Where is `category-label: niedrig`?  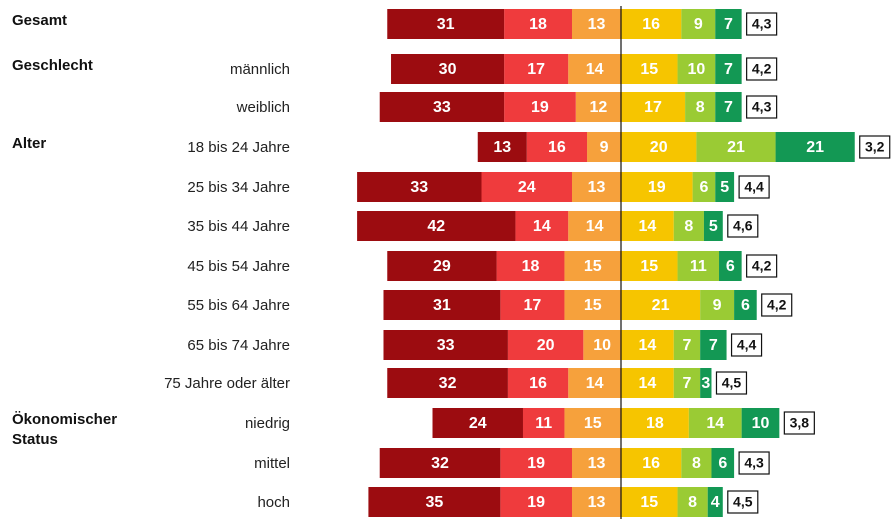 category-label: niedrig is located at coordinates (267, 423).